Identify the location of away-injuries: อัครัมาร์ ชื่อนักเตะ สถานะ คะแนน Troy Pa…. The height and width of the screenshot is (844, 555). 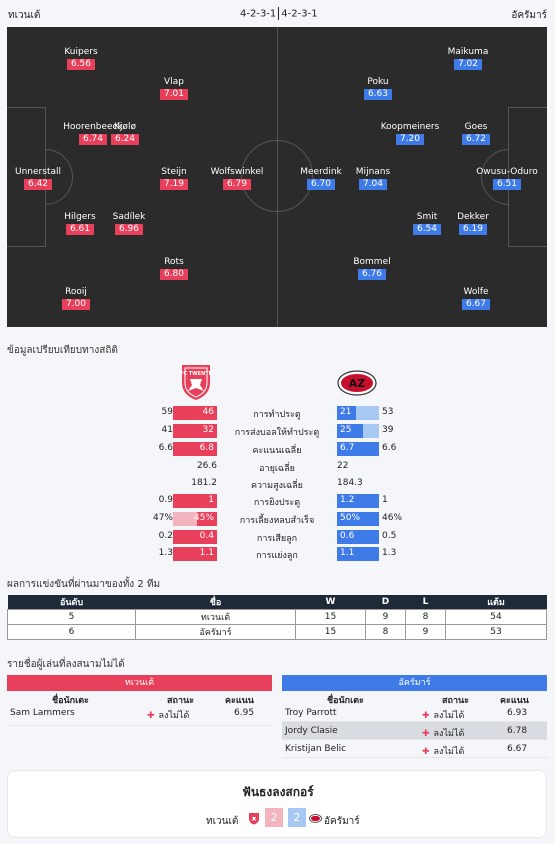
(414, 716).